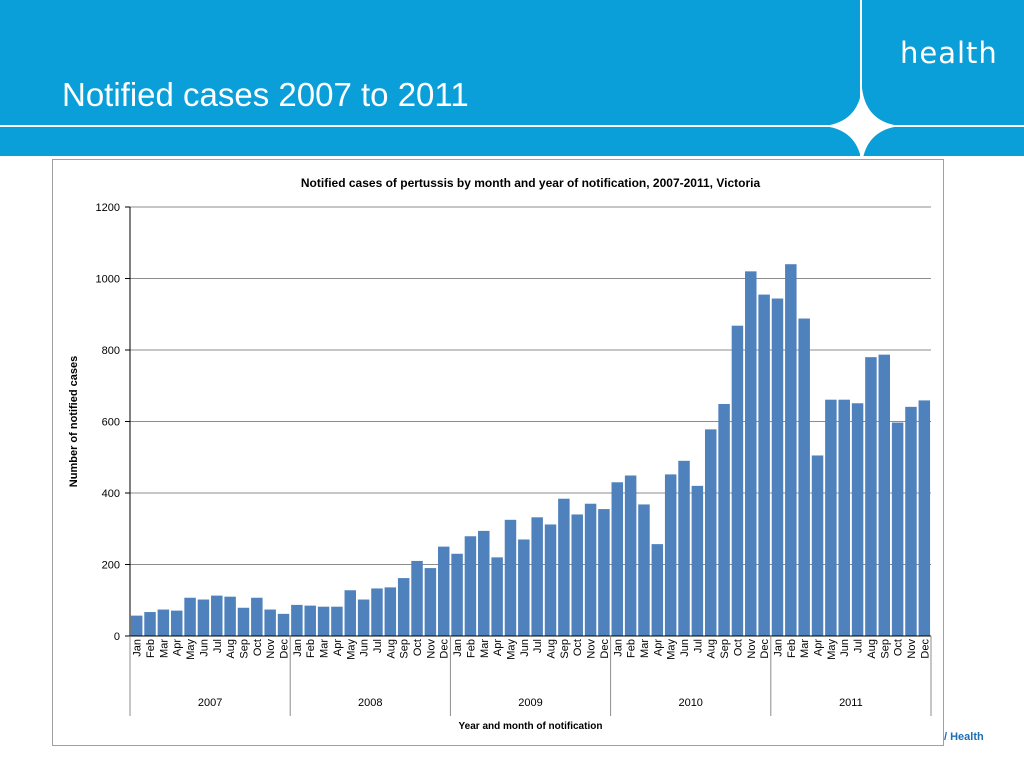  Describe the element at coordinates (512, 126) in the screenshot. I see `banner-divider` at that location.